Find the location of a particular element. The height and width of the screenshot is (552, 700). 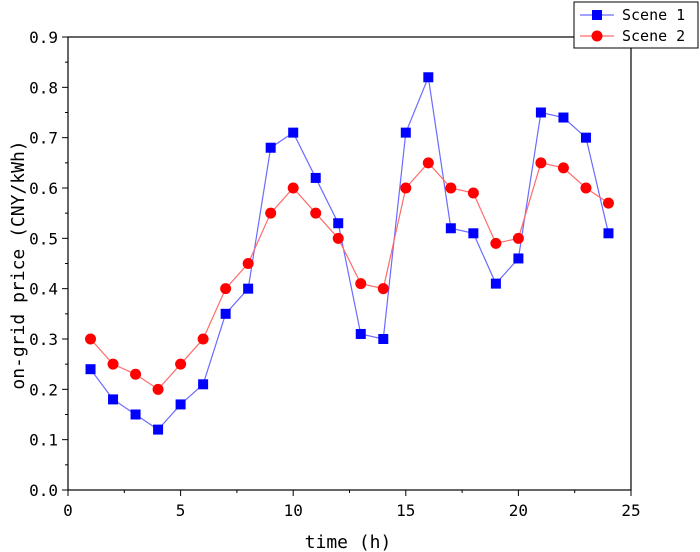

x-tick-label: 25 is located at coordinates (630, 510).